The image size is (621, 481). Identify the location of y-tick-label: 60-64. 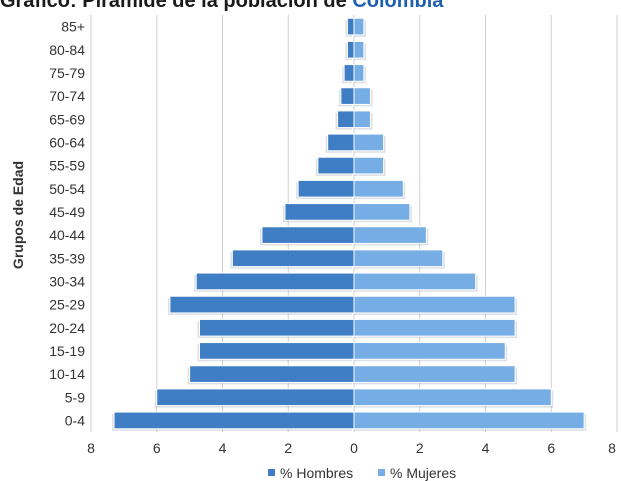
(67, 142).